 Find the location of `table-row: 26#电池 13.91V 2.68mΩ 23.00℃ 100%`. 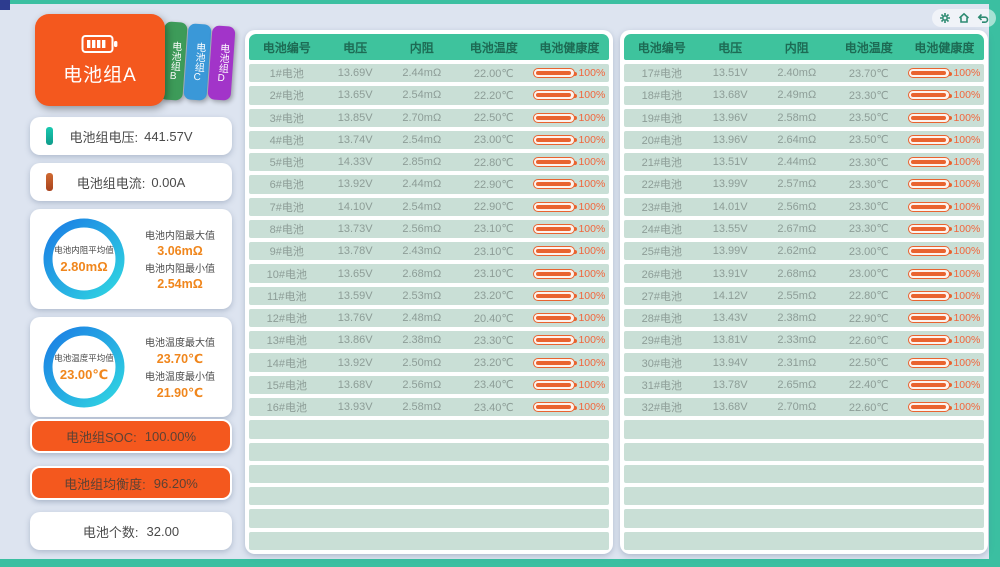

table-row: 26#电池 13.91V 2.68mΩ 23.00℃ 100% is located at coordinates (804, 273).